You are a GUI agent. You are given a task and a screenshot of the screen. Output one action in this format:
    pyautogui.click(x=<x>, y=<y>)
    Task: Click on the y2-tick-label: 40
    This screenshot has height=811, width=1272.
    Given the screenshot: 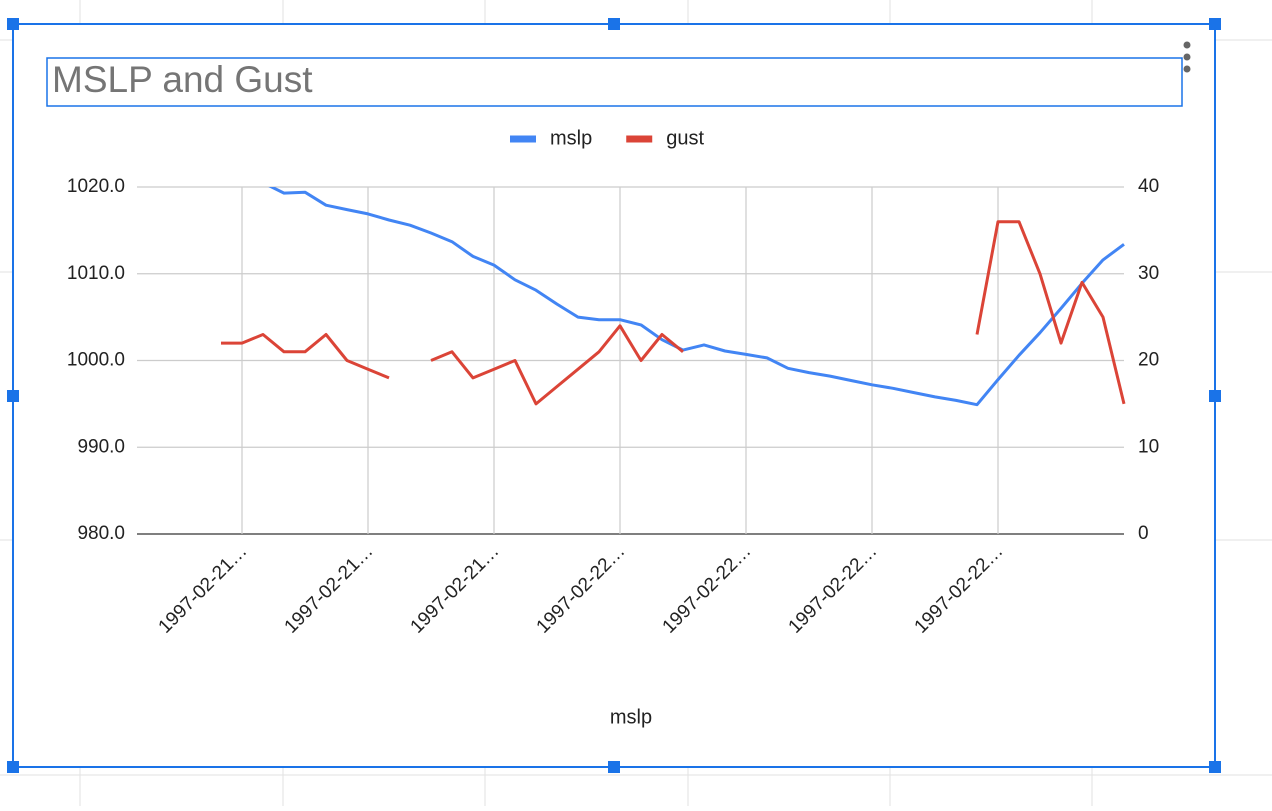 What is the action you would take?
    pyautogui.click(x=1148, y=186)
    